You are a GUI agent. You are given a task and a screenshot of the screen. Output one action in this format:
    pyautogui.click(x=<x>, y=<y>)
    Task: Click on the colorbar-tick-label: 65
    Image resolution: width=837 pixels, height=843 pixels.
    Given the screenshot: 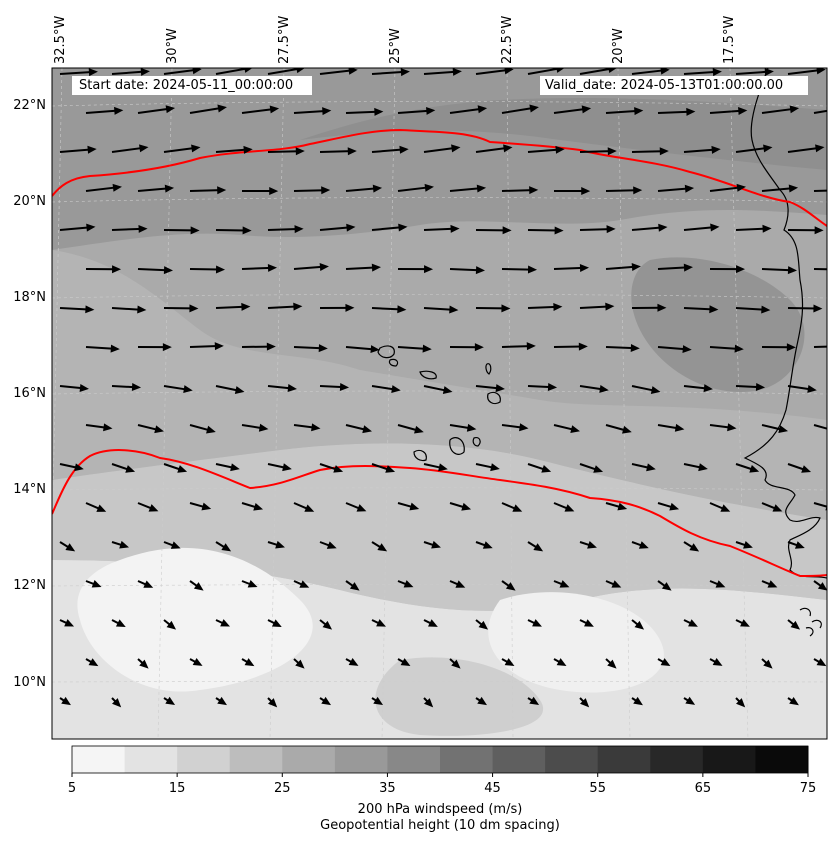 What is the action you would take?
    pyautogui.click(x=703, y=788)
    